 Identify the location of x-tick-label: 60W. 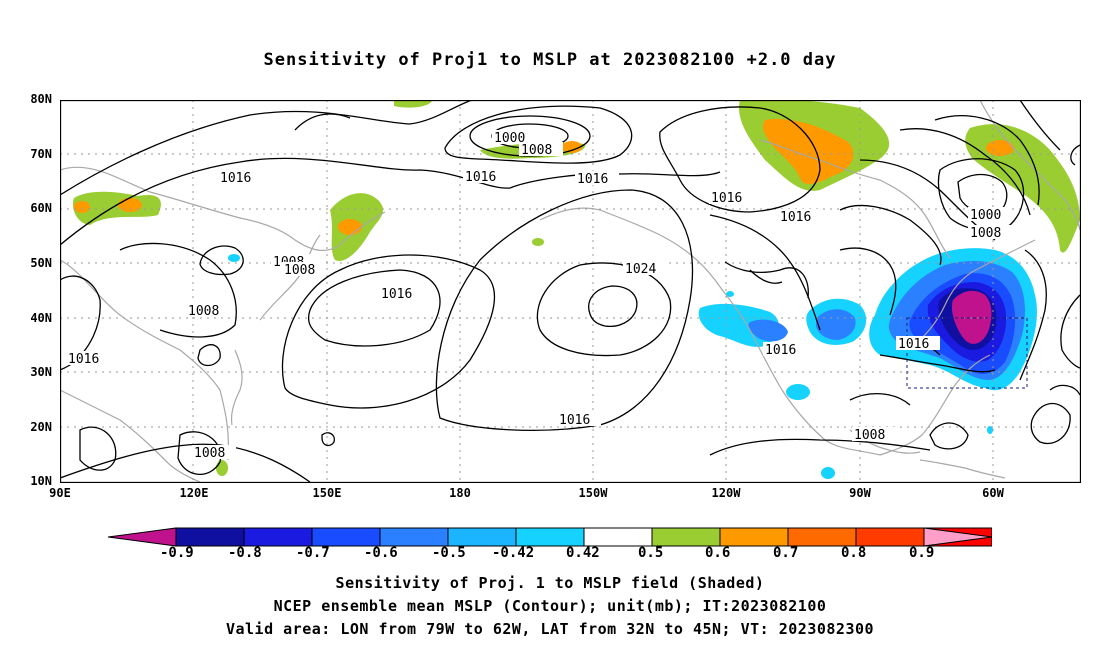
(993, 493).